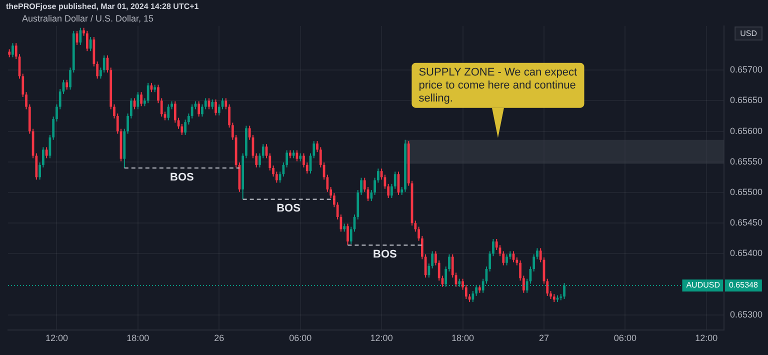 The image size is (768, 355). Describe the element at coordinates (746, 191) in the screenshot. I see `y-tick-label: 0.65500` at that location.